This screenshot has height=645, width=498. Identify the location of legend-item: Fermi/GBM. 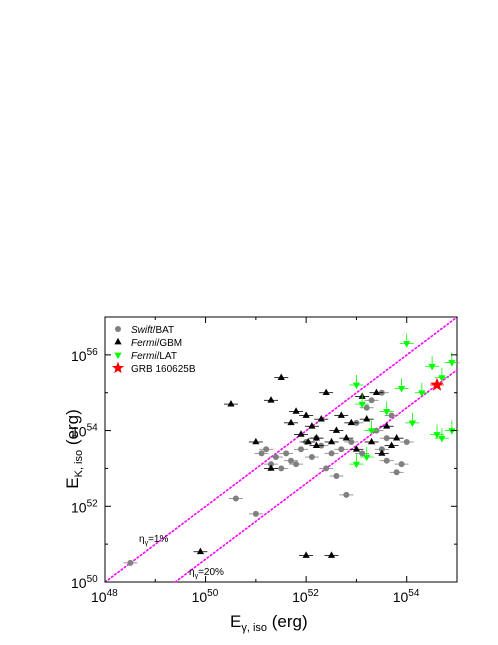
(148, 343).